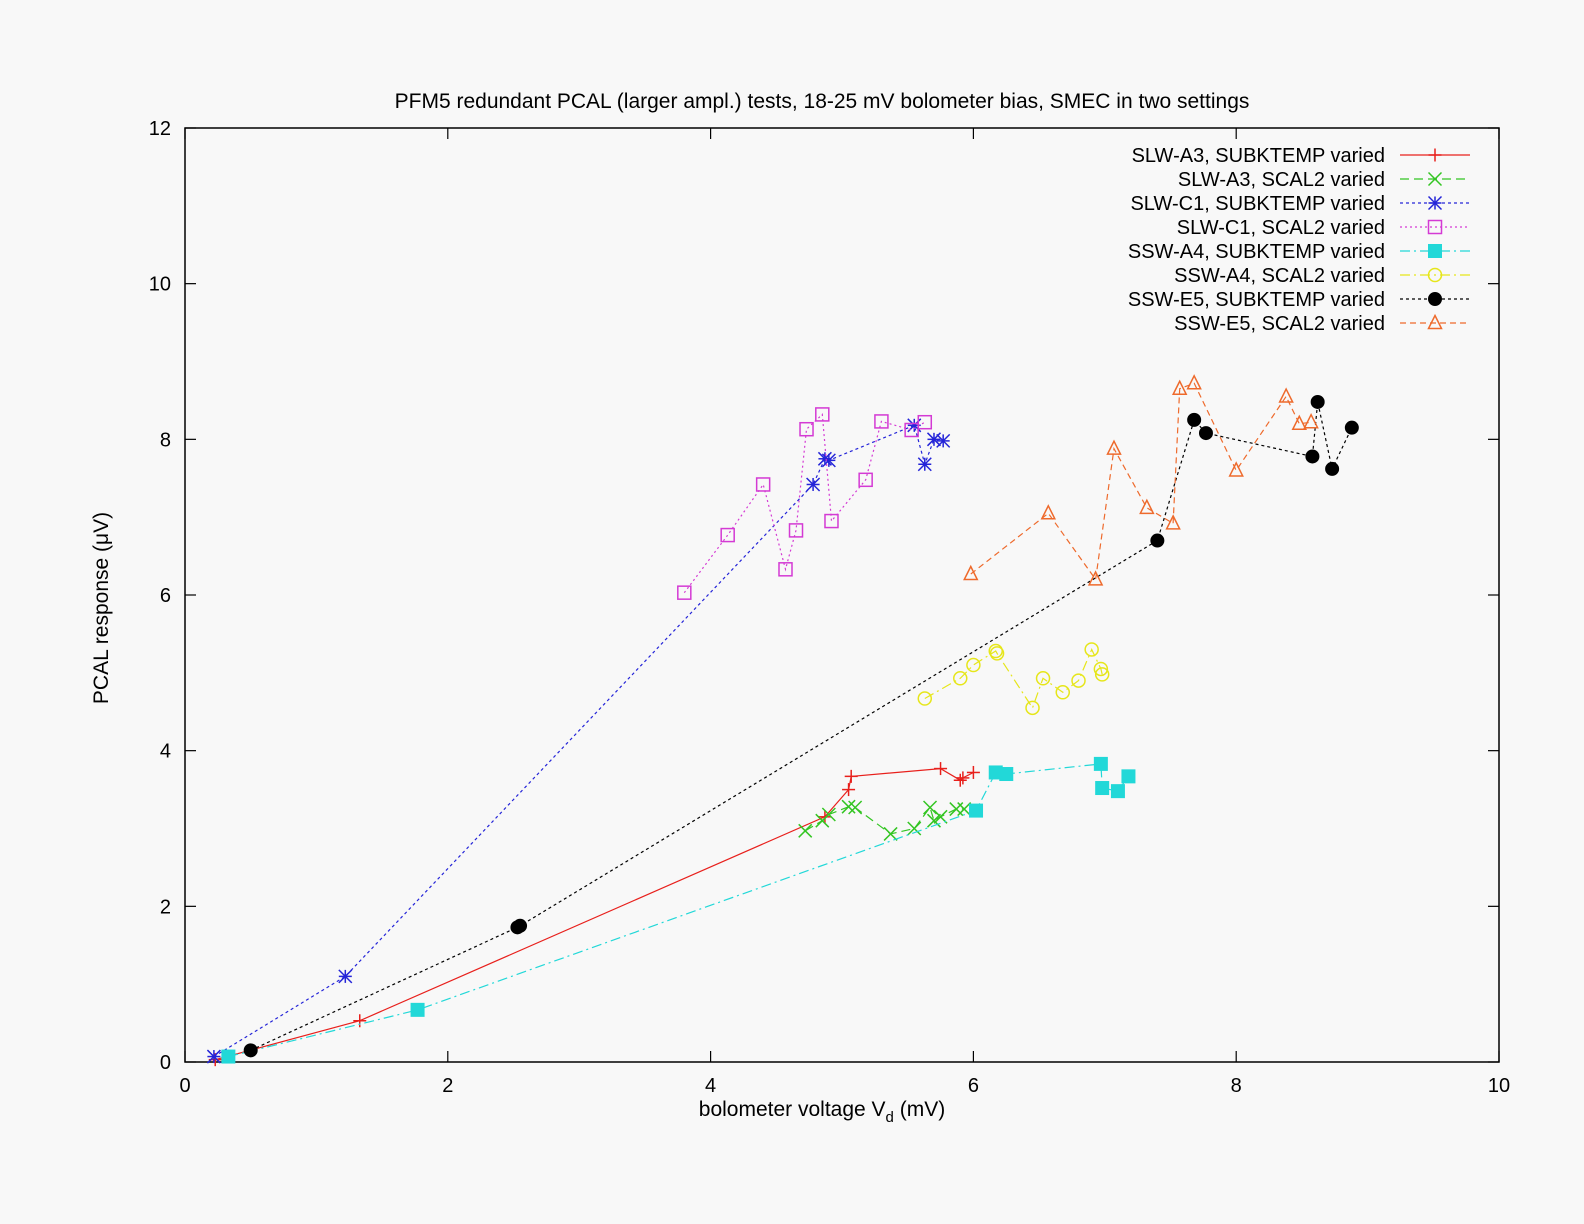  I want to click on legend-entry: SSW-A4, SUBKTEMP varied, so click(1299, 252).